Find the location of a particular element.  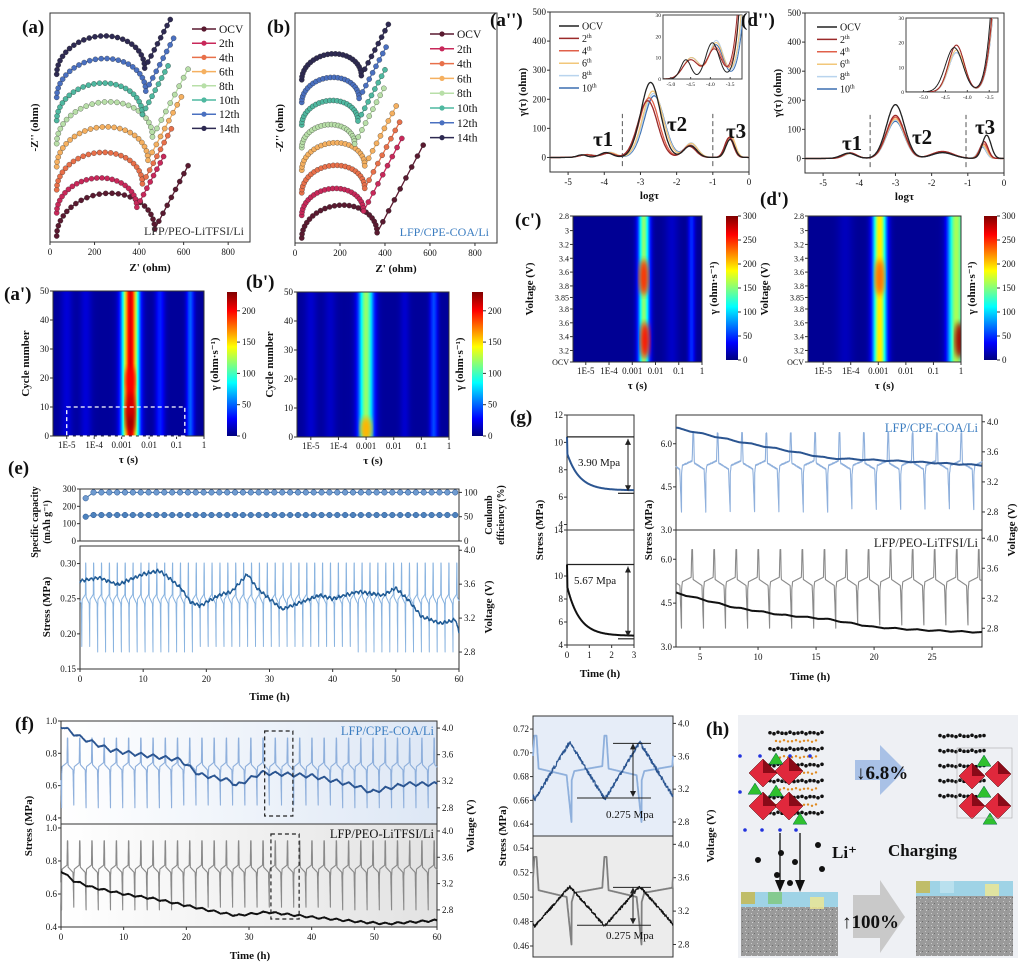

region-label-1: τ1 is located at coordinates (852, 143).